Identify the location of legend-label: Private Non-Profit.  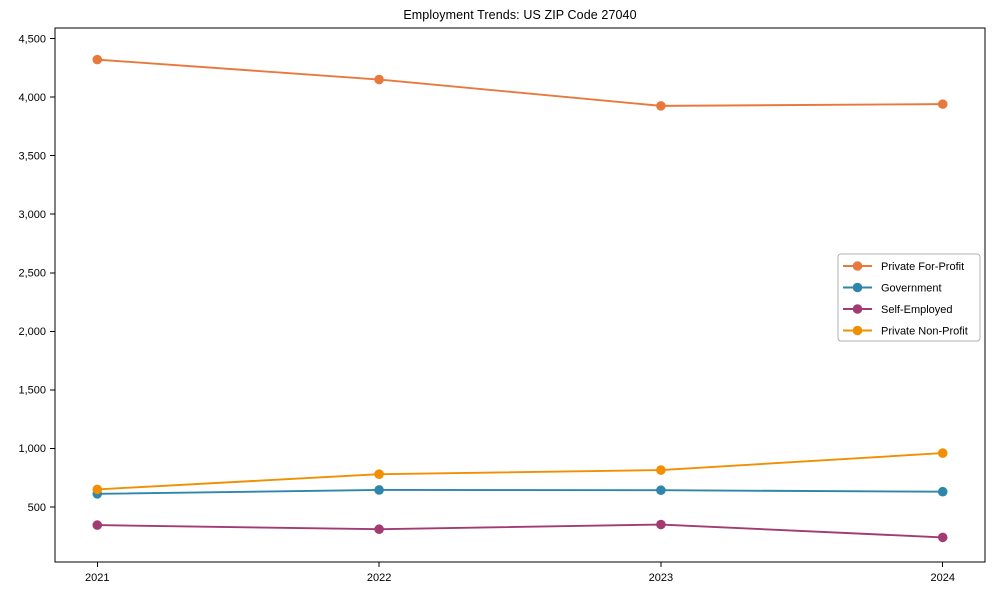
(924, 331).